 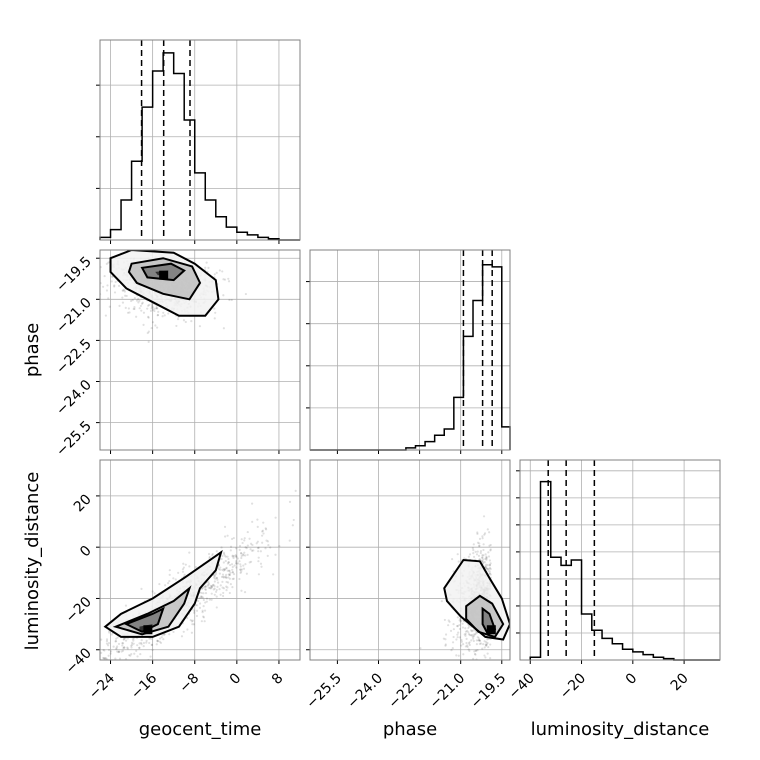 I want to click on x-axis-label-phase: phase, so click(x=410, y=729).